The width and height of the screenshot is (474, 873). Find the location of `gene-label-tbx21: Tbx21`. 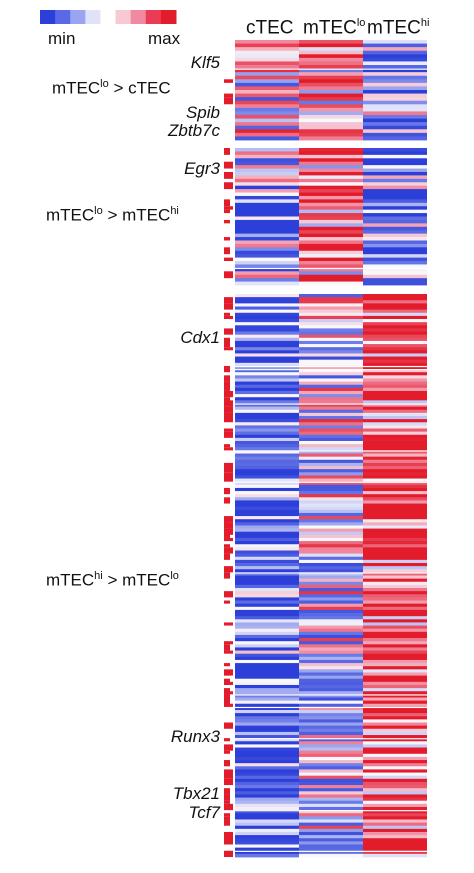

gene-label-tbx21: Tbx21 is located at coordinates (196, 793).